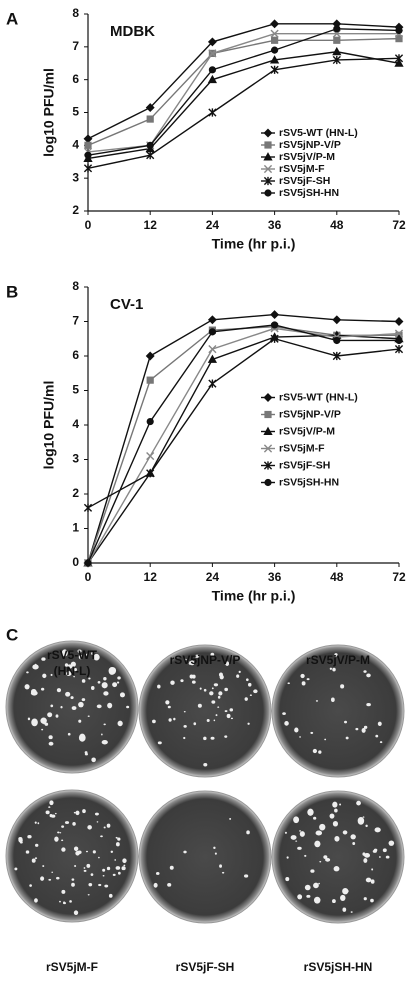  I want to click on y-tick-label: 5, so click(75, 390).